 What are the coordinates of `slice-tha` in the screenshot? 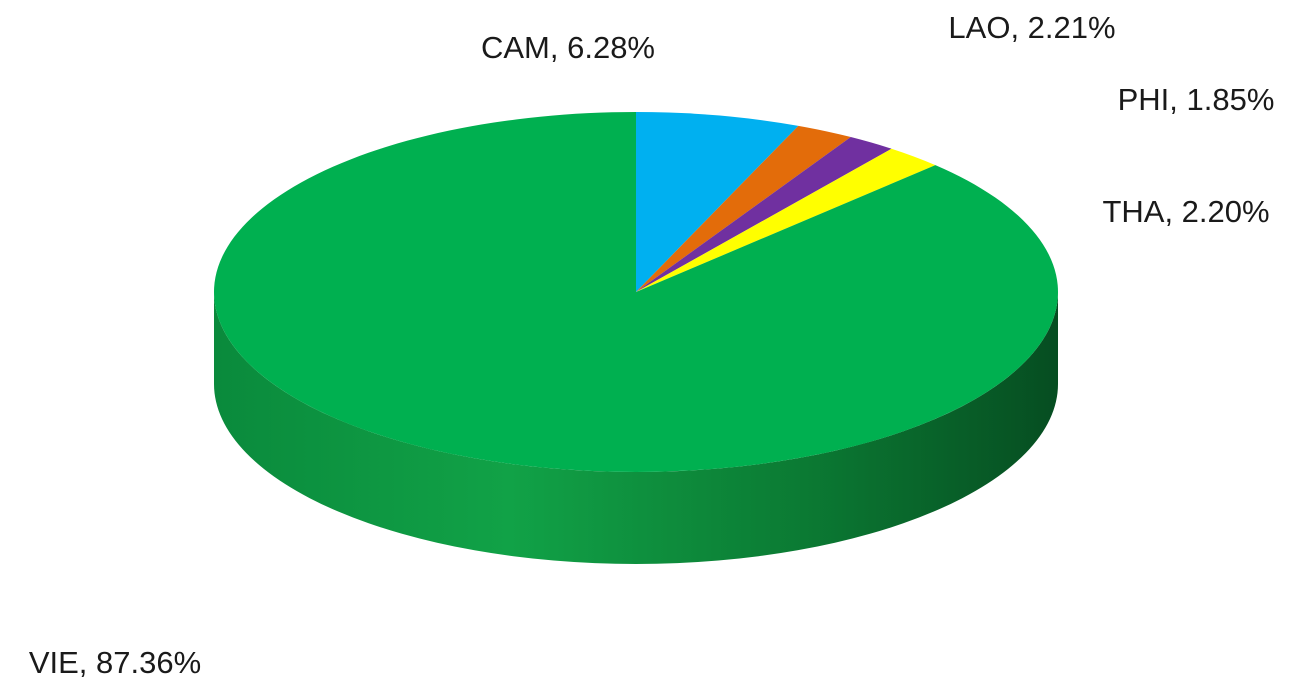 It's located at (786, 220).